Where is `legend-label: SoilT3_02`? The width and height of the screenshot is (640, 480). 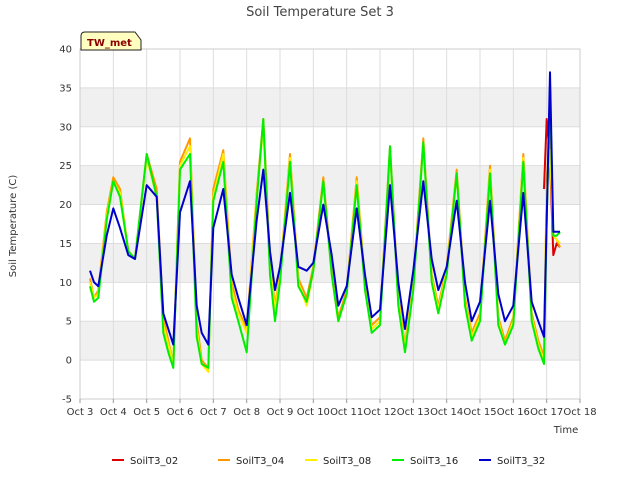 legend-label: SoilT3_02 is located at coordinates (154, 461).